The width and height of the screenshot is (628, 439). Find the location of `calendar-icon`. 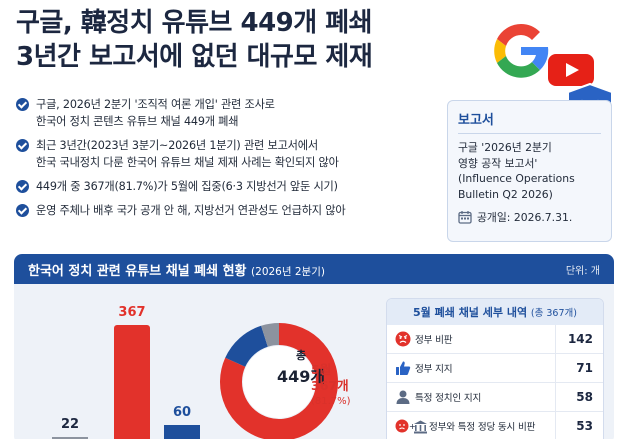

calendar-icon is located at coordinates (465, 217).